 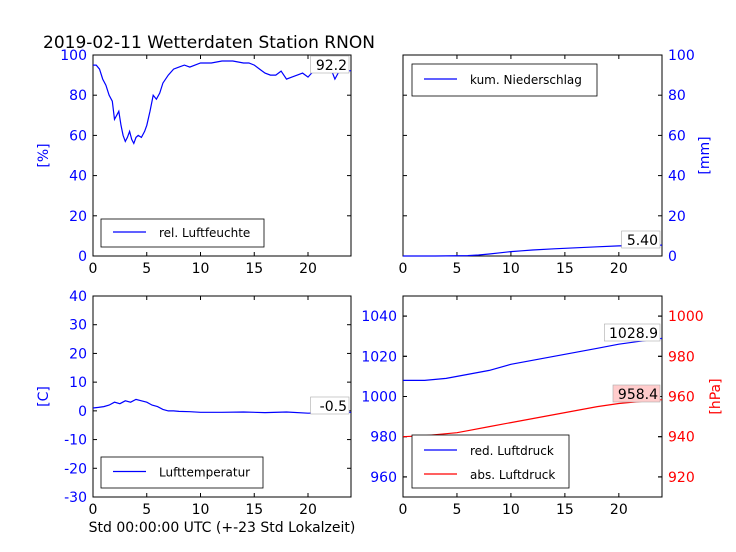 I want to click on legend-label: red. Luftdruck, so click(x=512, y=451).